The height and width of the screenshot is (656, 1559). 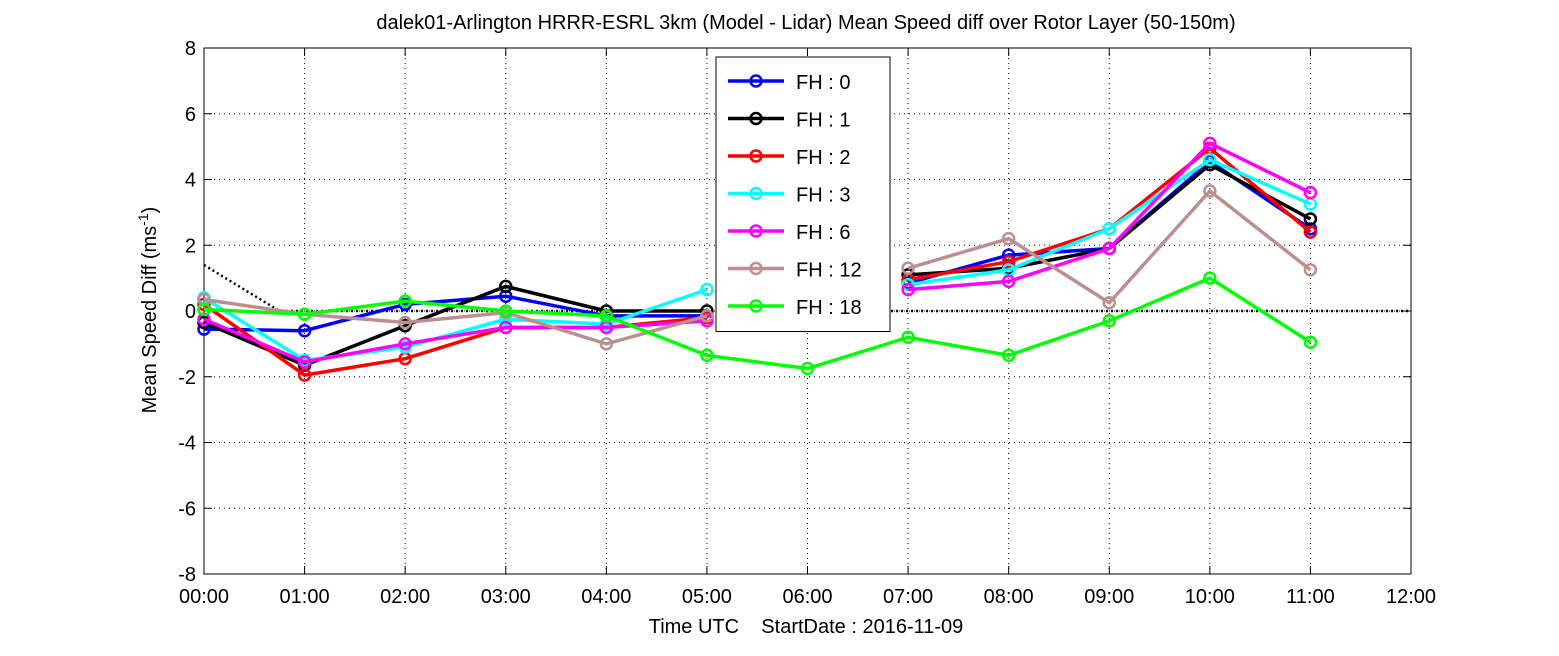 What do you see at coordinates (204, 597) in the screenshot?
I see `x-tick-label: 00:00` at bounding box center [204, 597].